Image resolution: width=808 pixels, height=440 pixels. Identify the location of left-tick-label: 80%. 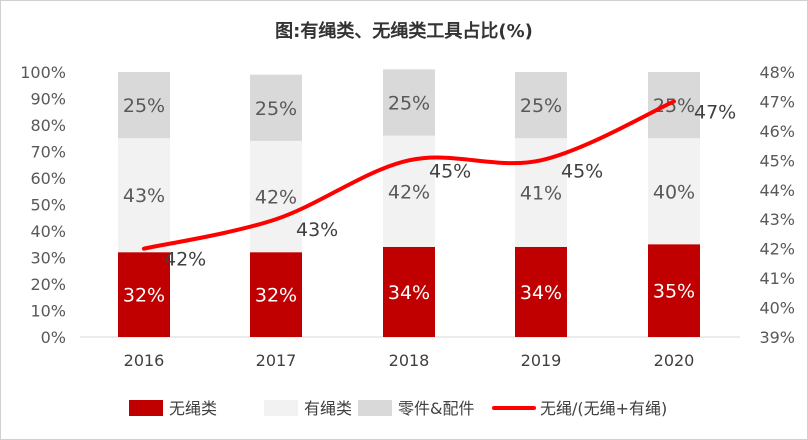
(48, 125).